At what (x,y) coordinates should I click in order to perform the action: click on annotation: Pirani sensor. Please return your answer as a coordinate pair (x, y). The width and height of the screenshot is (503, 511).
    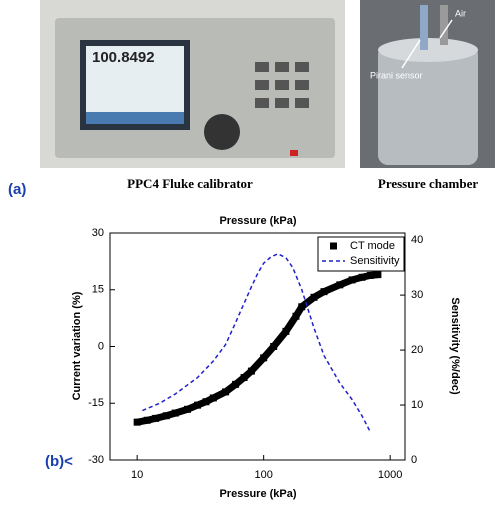
    Looking at the image, I should click on (396, 75).